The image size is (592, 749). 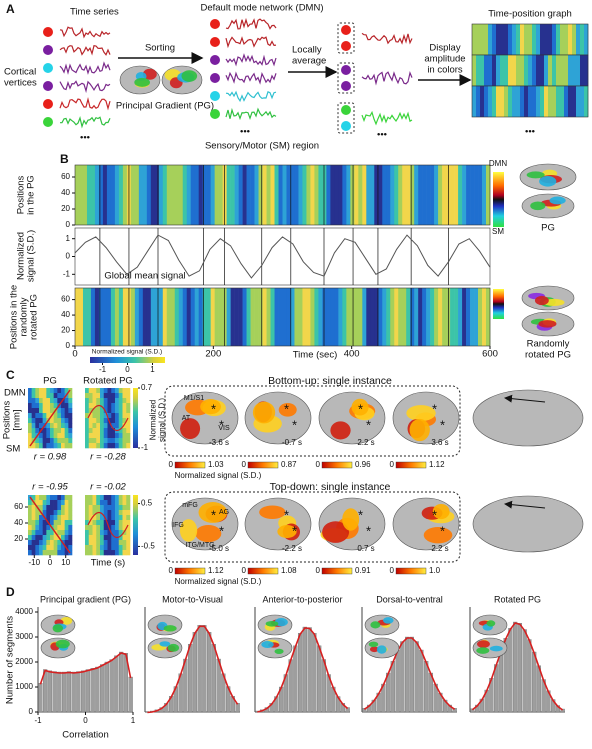 I want to click on label: Positions, so click(x=21, y=194).